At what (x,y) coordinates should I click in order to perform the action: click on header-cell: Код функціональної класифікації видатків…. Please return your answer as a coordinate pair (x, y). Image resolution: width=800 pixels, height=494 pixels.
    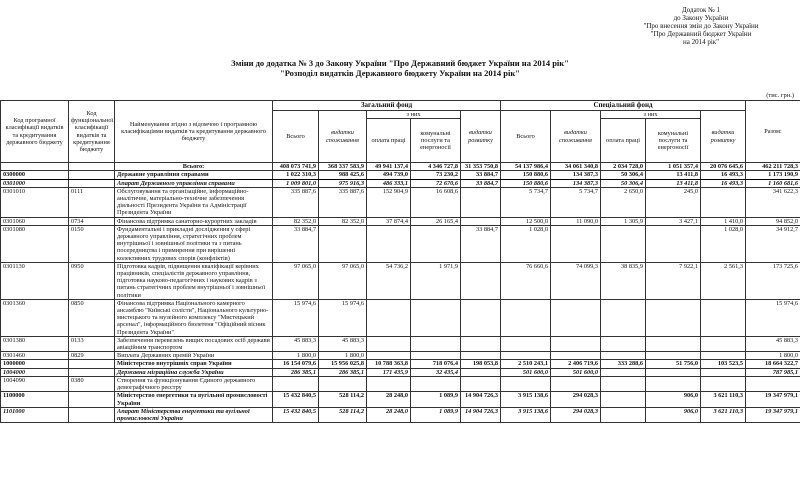
    Looking at the image, I should click on (91, 131).